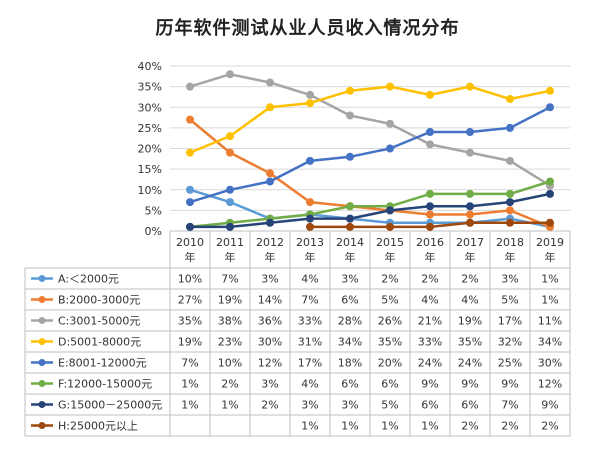  What do you see at coordinates (150, 149) in the screenshot?
I see `y-tick-label: 20%` at bounding box center [150, 149].